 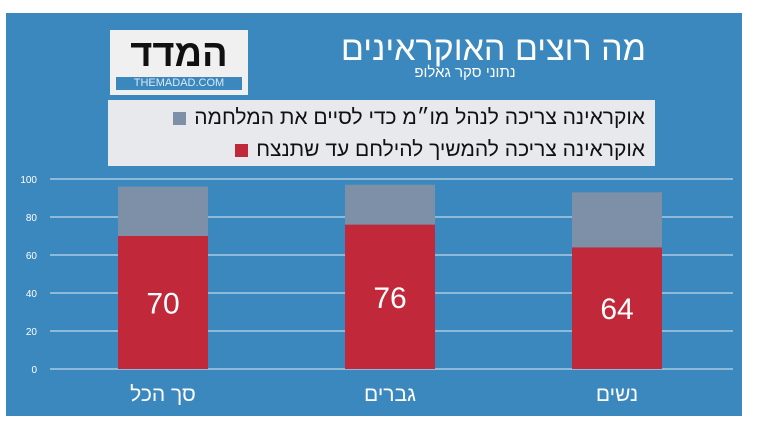 What do you see at coordinates (32, 332) in the screenshot?
I see `y-tick-label: 20` at bounding box center [32, 332].